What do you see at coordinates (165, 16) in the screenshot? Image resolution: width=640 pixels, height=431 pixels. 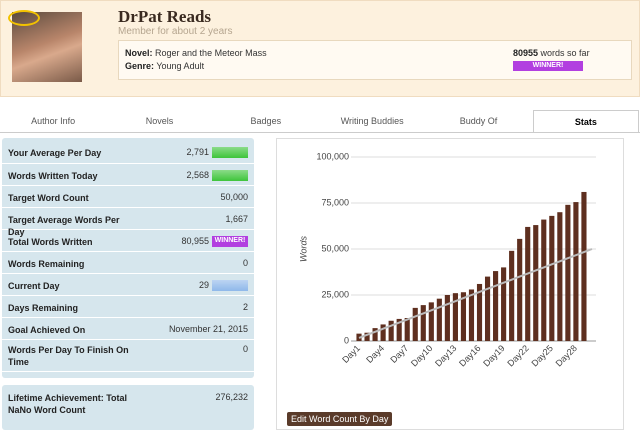 I see `user-name: DrPat Reads` at bounding box center [165, 16].